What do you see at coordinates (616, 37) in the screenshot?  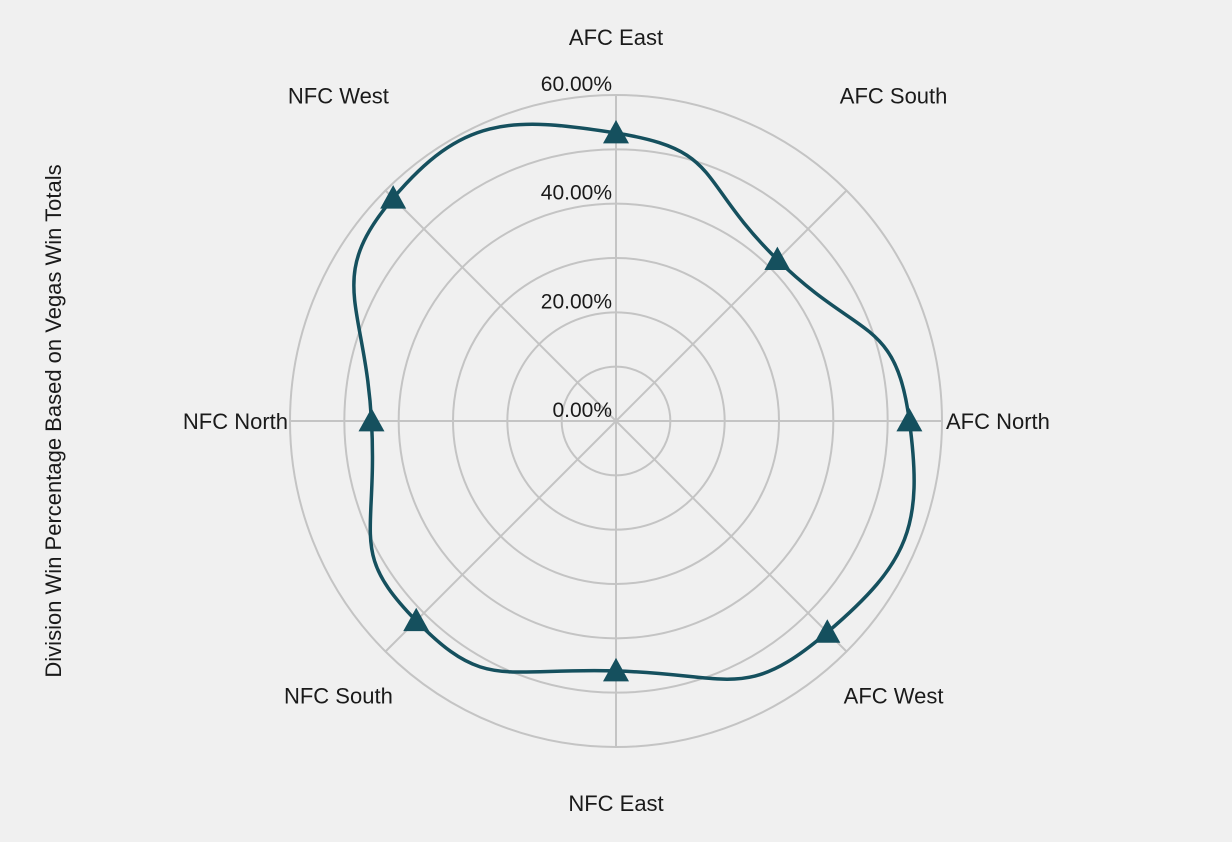 I see `category-label: AFC East` at bounding box center [616, 37].